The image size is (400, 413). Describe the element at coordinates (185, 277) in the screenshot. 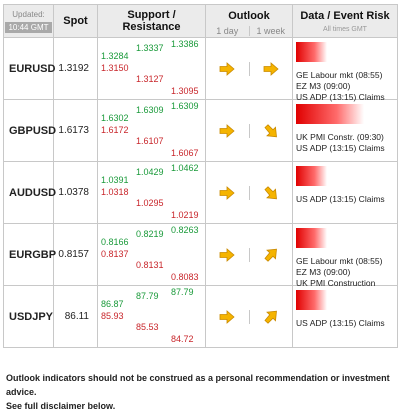

I see `support-3: 0.8083` at that location.